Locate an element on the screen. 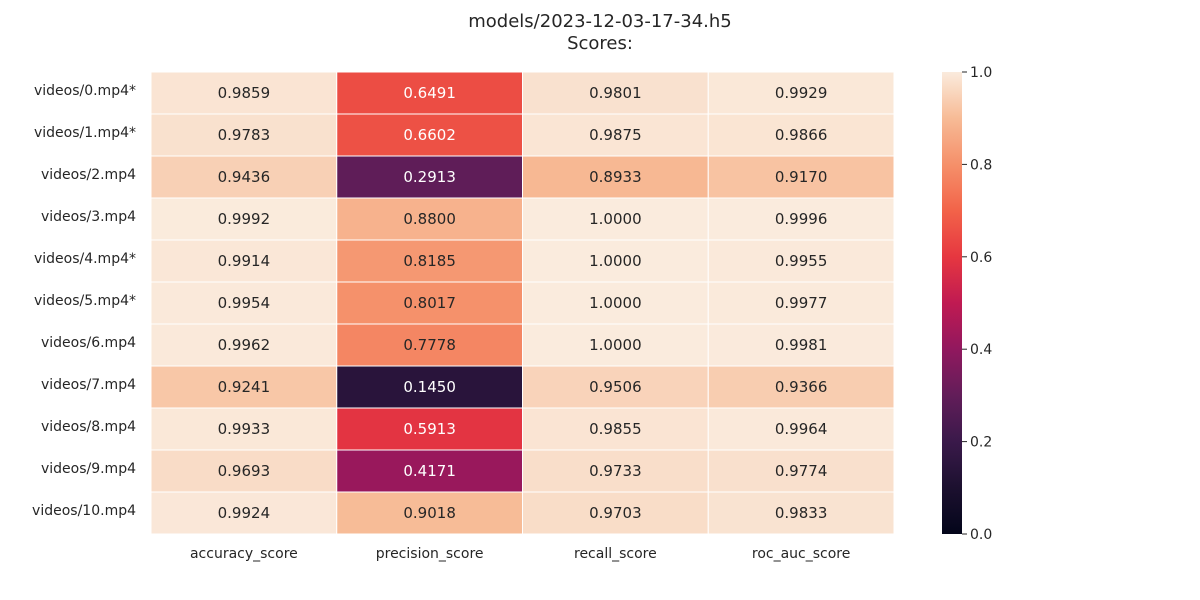 The height and width of the screenshot is (600, 1200). cell-value-label: 0.7778 is located at coordinates (429, 345).